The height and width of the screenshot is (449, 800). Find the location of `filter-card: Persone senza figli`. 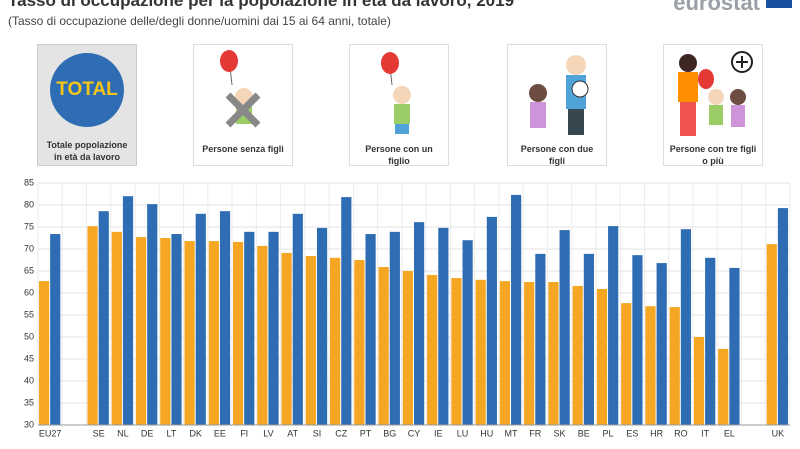

filter-card: Persone senza figli is located at coordinates (243, 105).